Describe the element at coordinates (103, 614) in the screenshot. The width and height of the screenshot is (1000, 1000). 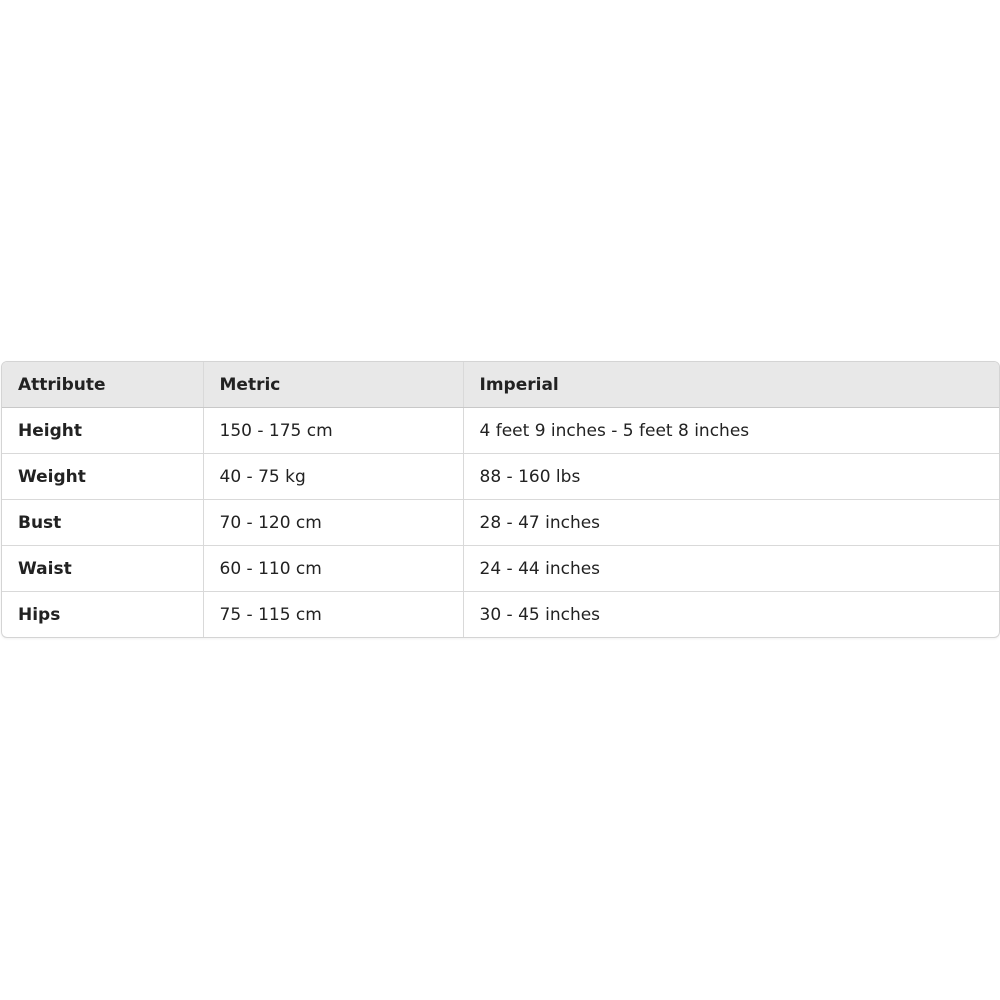
I see `cell-attribute: Hips` at that location.